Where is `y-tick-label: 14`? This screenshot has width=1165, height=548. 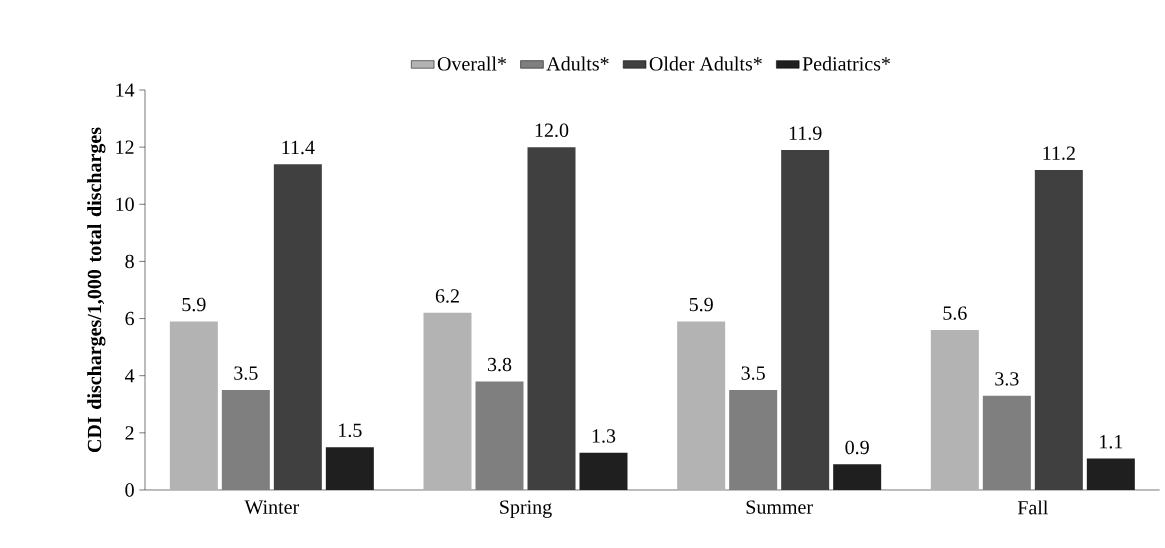
y-tick-label: 14 is located at coordinates (125, 90).